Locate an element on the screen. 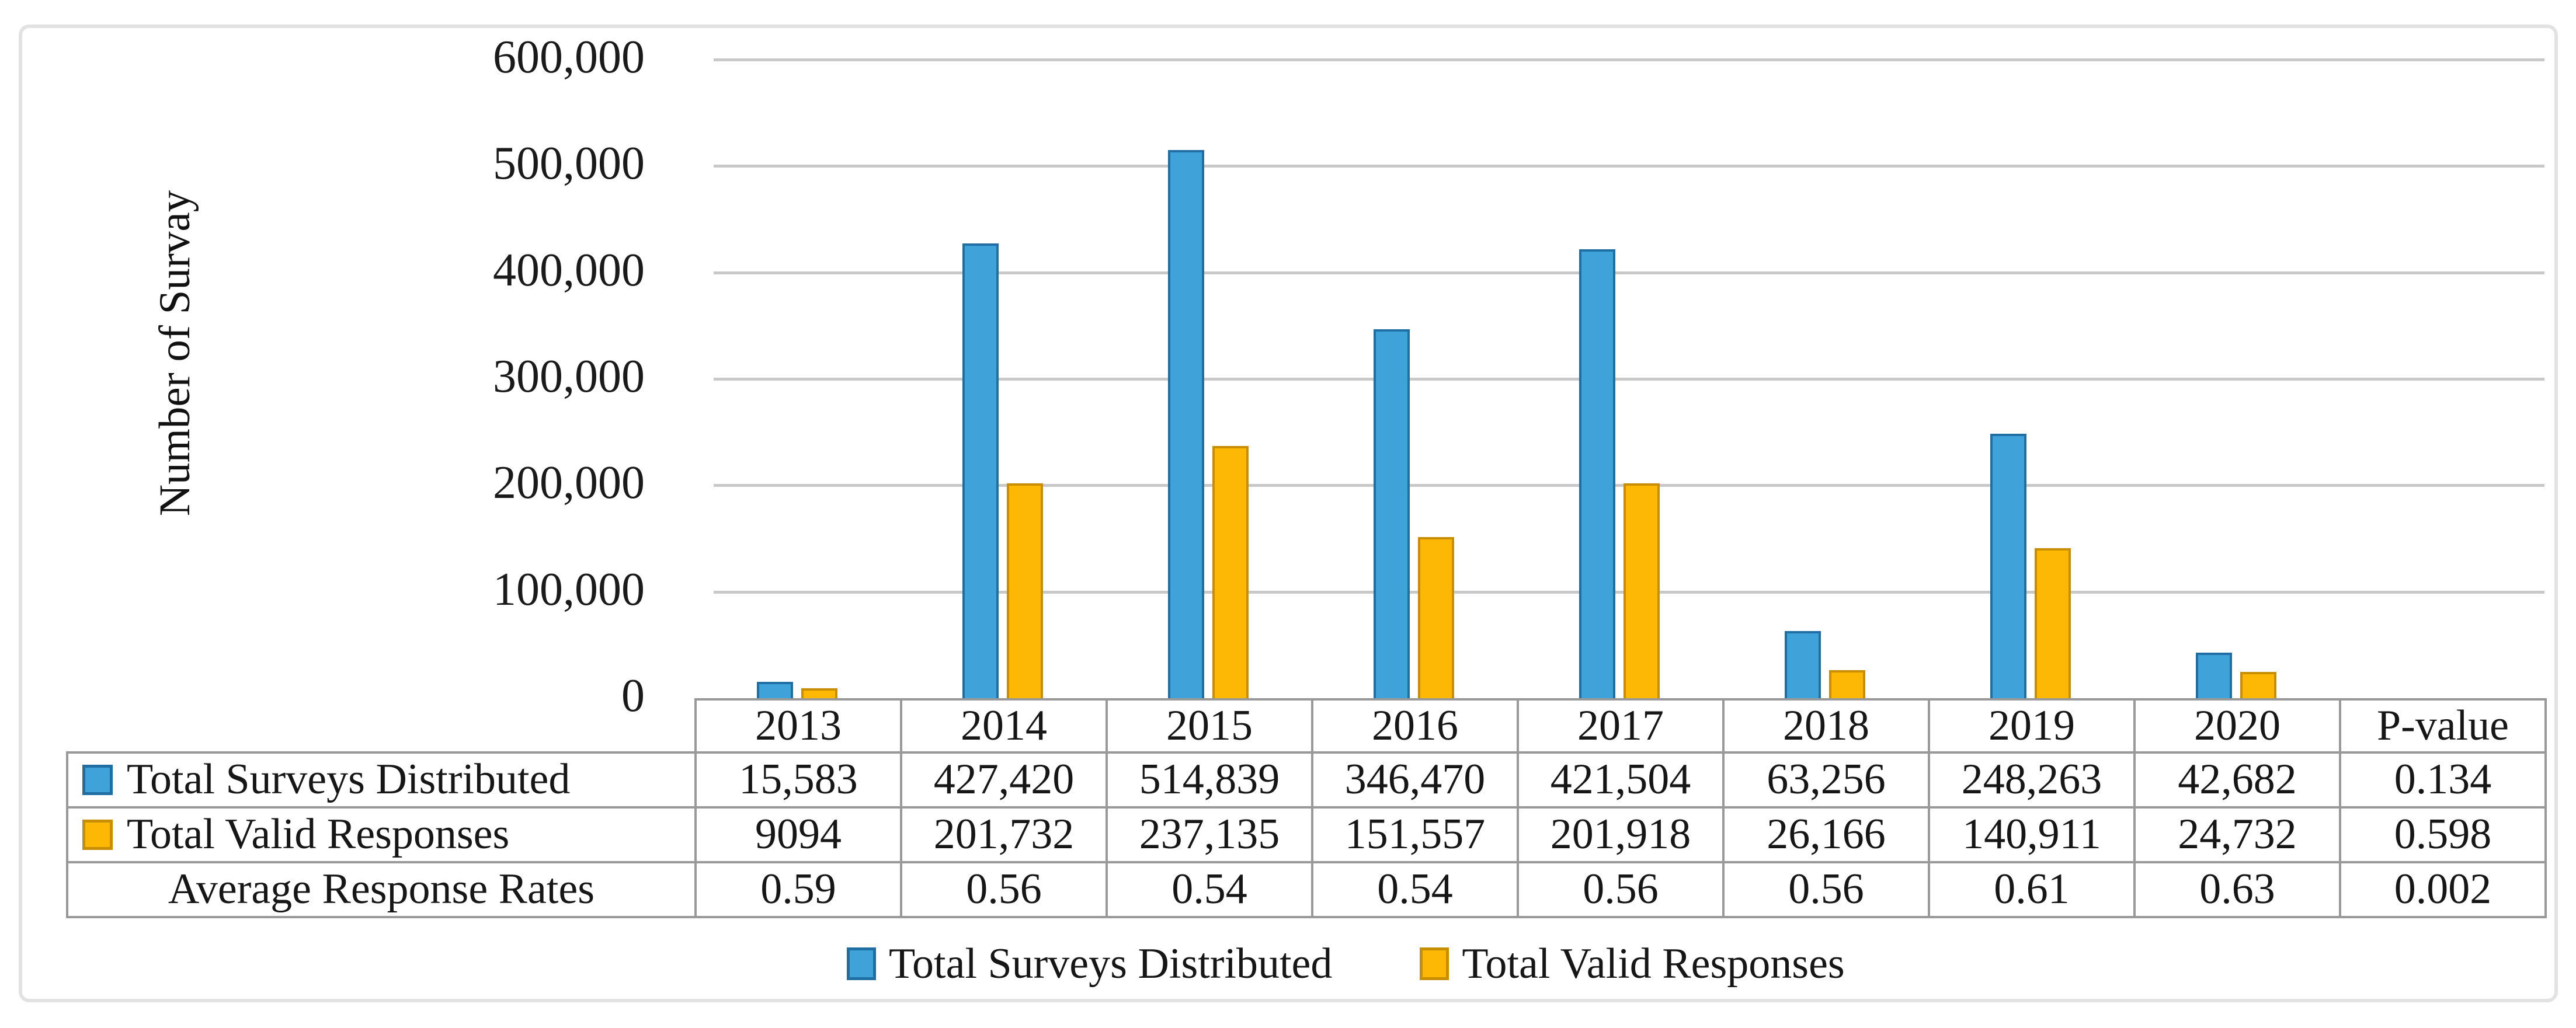 The image size is (2576, 1028). table-row-label-cell: Average Response Rates is located at coordinates (382, 889).